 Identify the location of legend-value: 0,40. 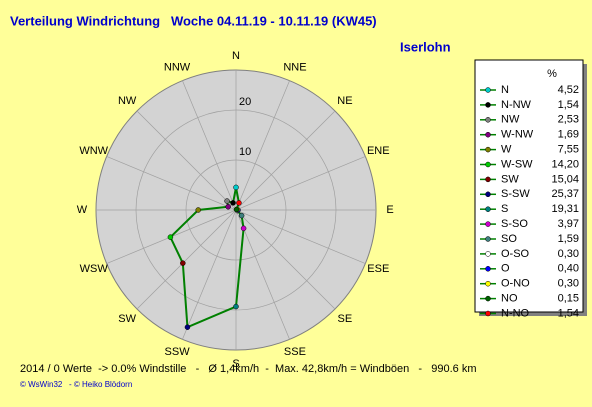
(568, 269).